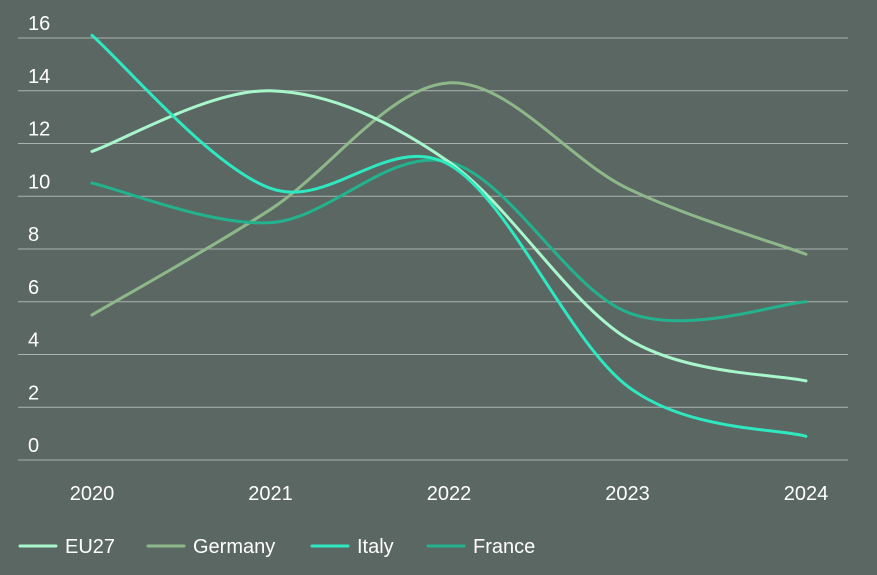 This screenshot has height=575, width=877. Describe the element at coordinates (33, 446) in the screenshot. I see `y-tick-label-0: 0` at that location.